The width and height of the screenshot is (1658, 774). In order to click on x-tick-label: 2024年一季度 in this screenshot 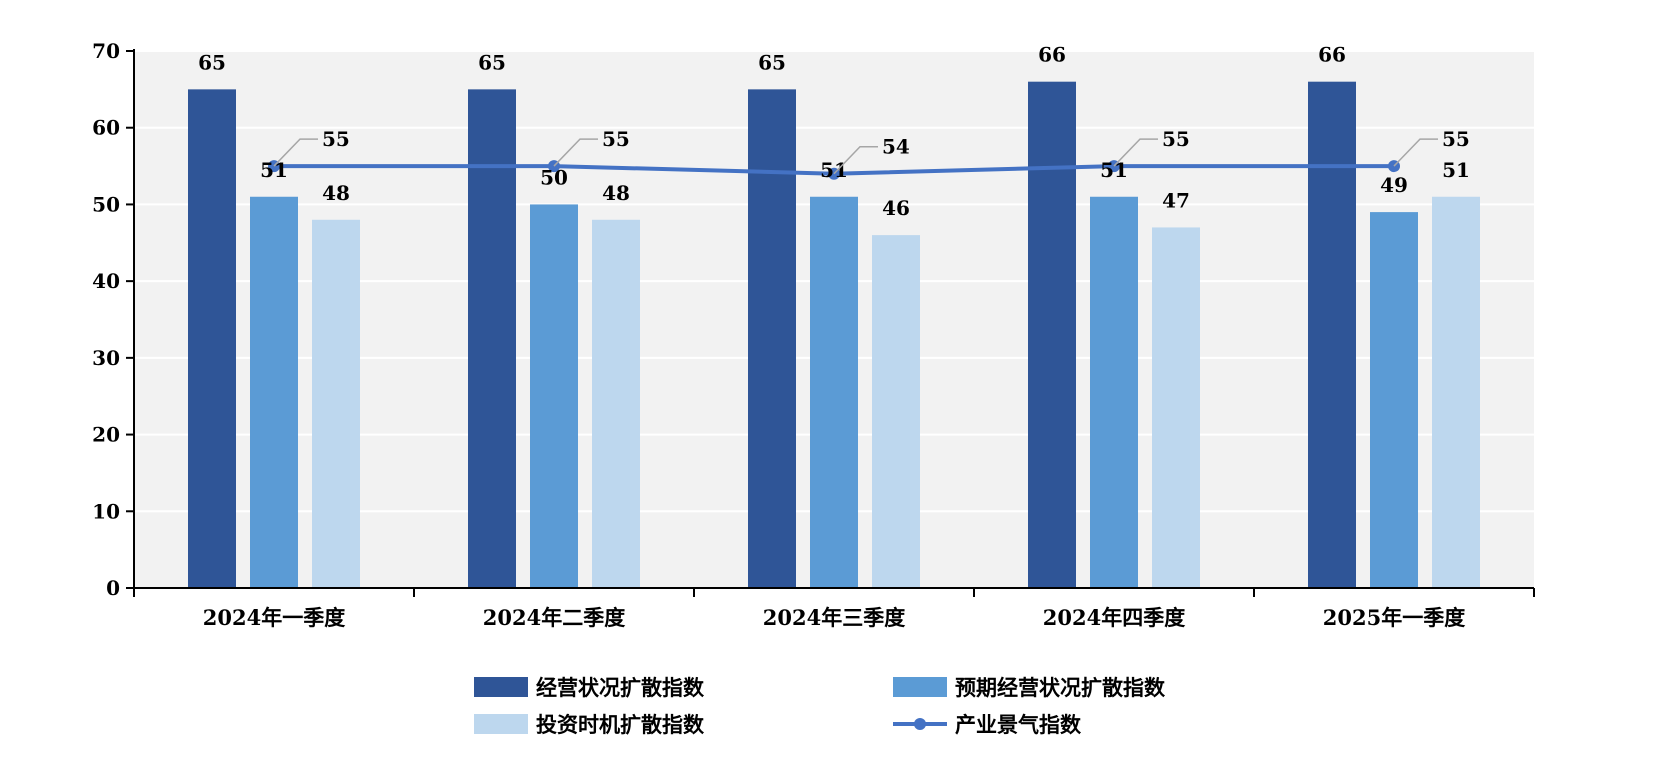, I will do `click(274, 617)`.